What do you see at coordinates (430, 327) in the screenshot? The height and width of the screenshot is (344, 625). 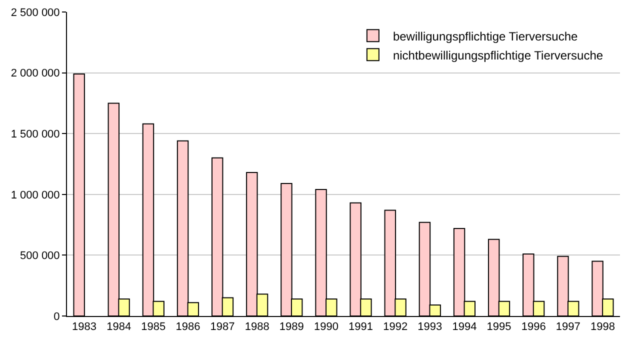 I see `x-tick-label: 1993` at bounding box center [430, 327].